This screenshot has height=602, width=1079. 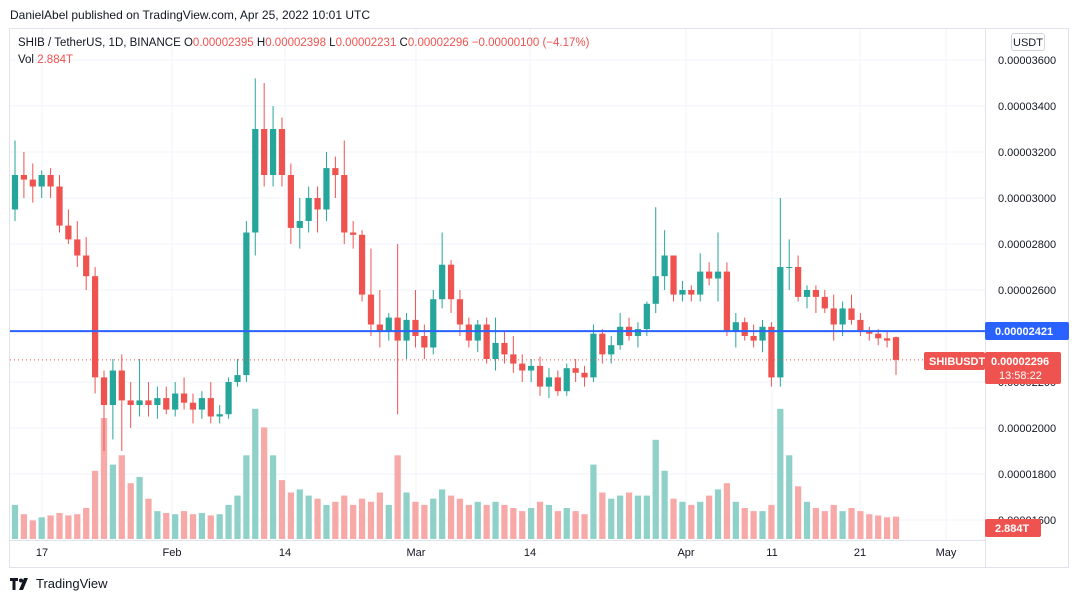 I want to click on tradingview-footer: TradingView, so click(x=59, y=583).